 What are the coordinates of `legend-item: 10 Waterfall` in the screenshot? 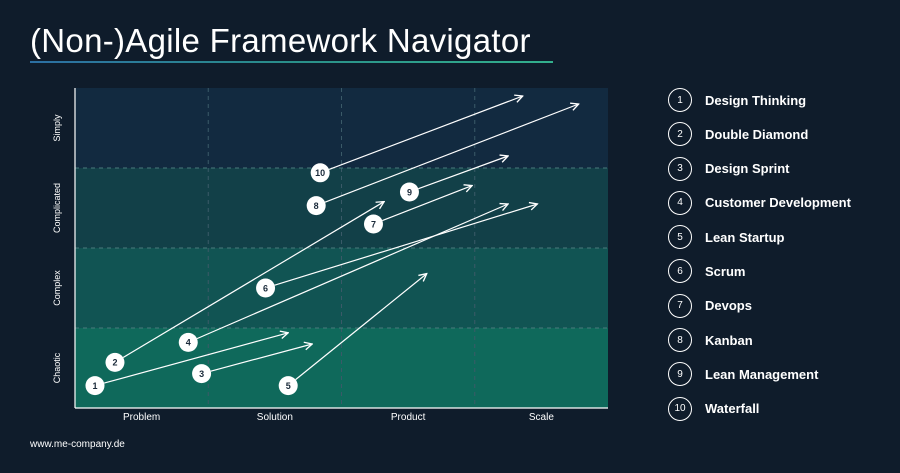 It's located at (780, 409).